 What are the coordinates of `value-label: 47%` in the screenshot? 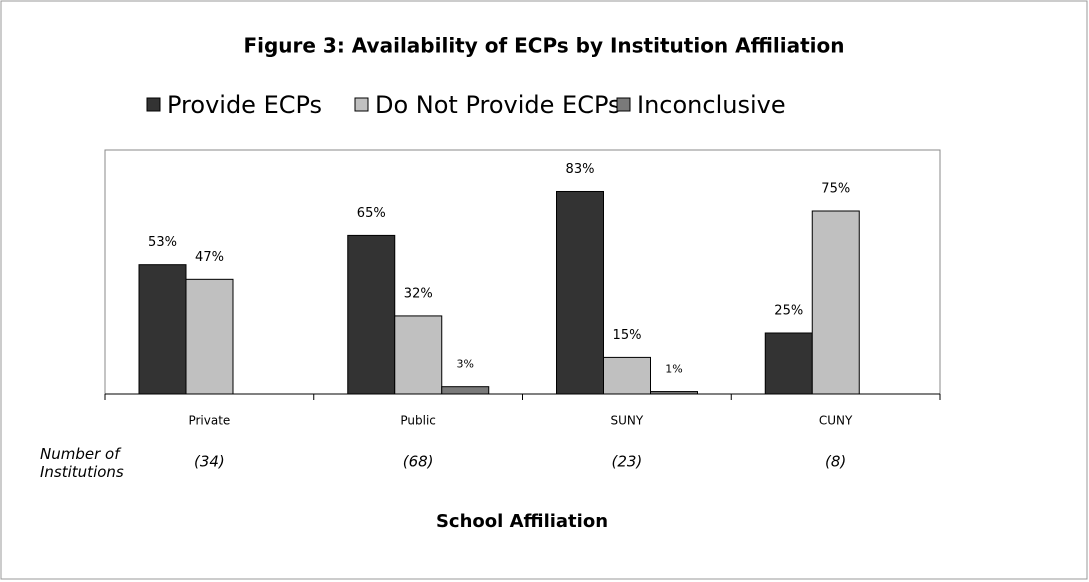 It's located at (209, 257).